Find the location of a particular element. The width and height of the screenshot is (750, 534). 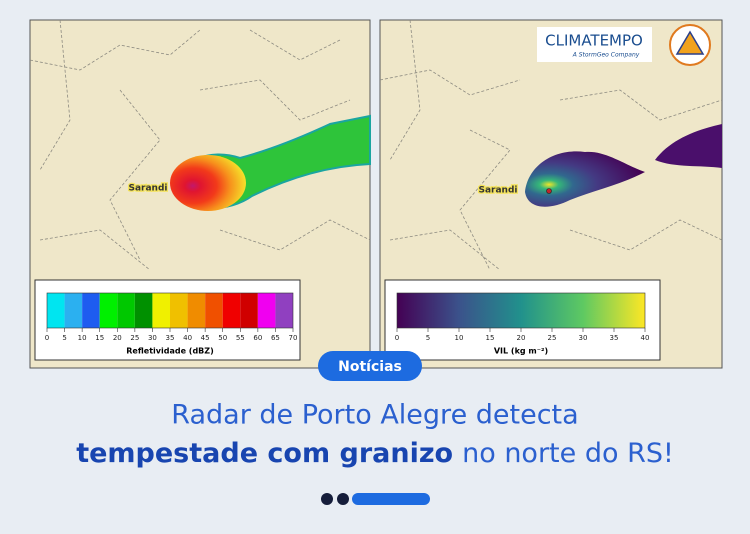

badge is located at coordinates (370, 366).